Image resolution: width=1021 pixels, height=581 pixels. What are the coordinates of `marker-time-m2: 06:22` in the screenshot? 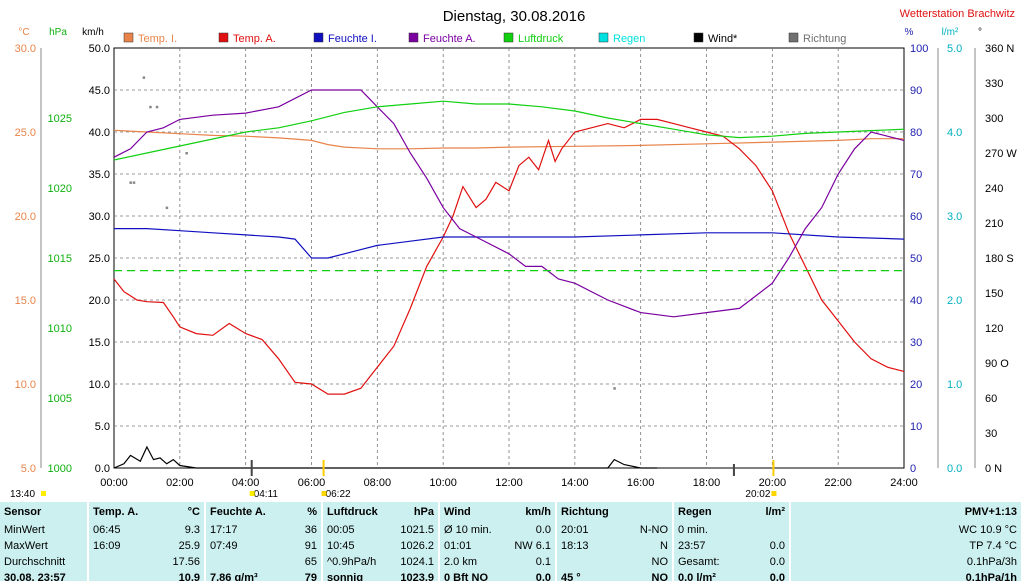 It's located at (338, 494).